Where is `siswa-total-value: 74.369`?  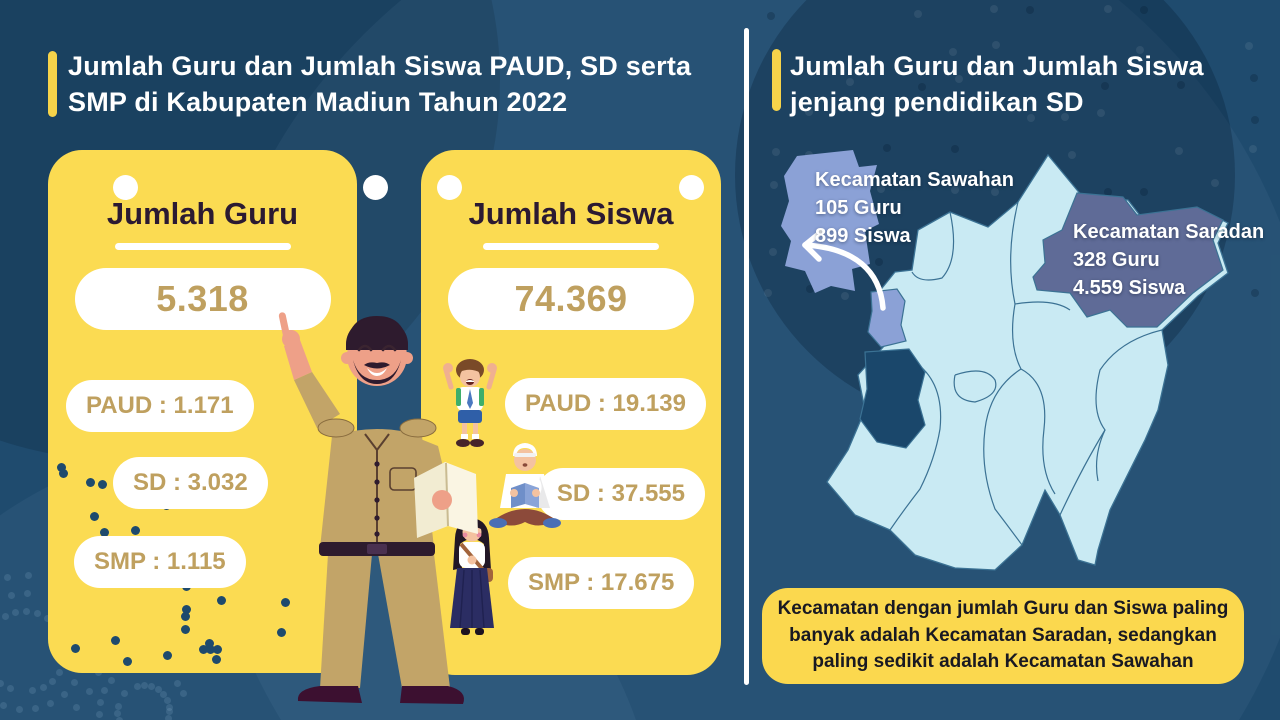 siswa-total-value: 74.369 is located at coordinates (571, 299).